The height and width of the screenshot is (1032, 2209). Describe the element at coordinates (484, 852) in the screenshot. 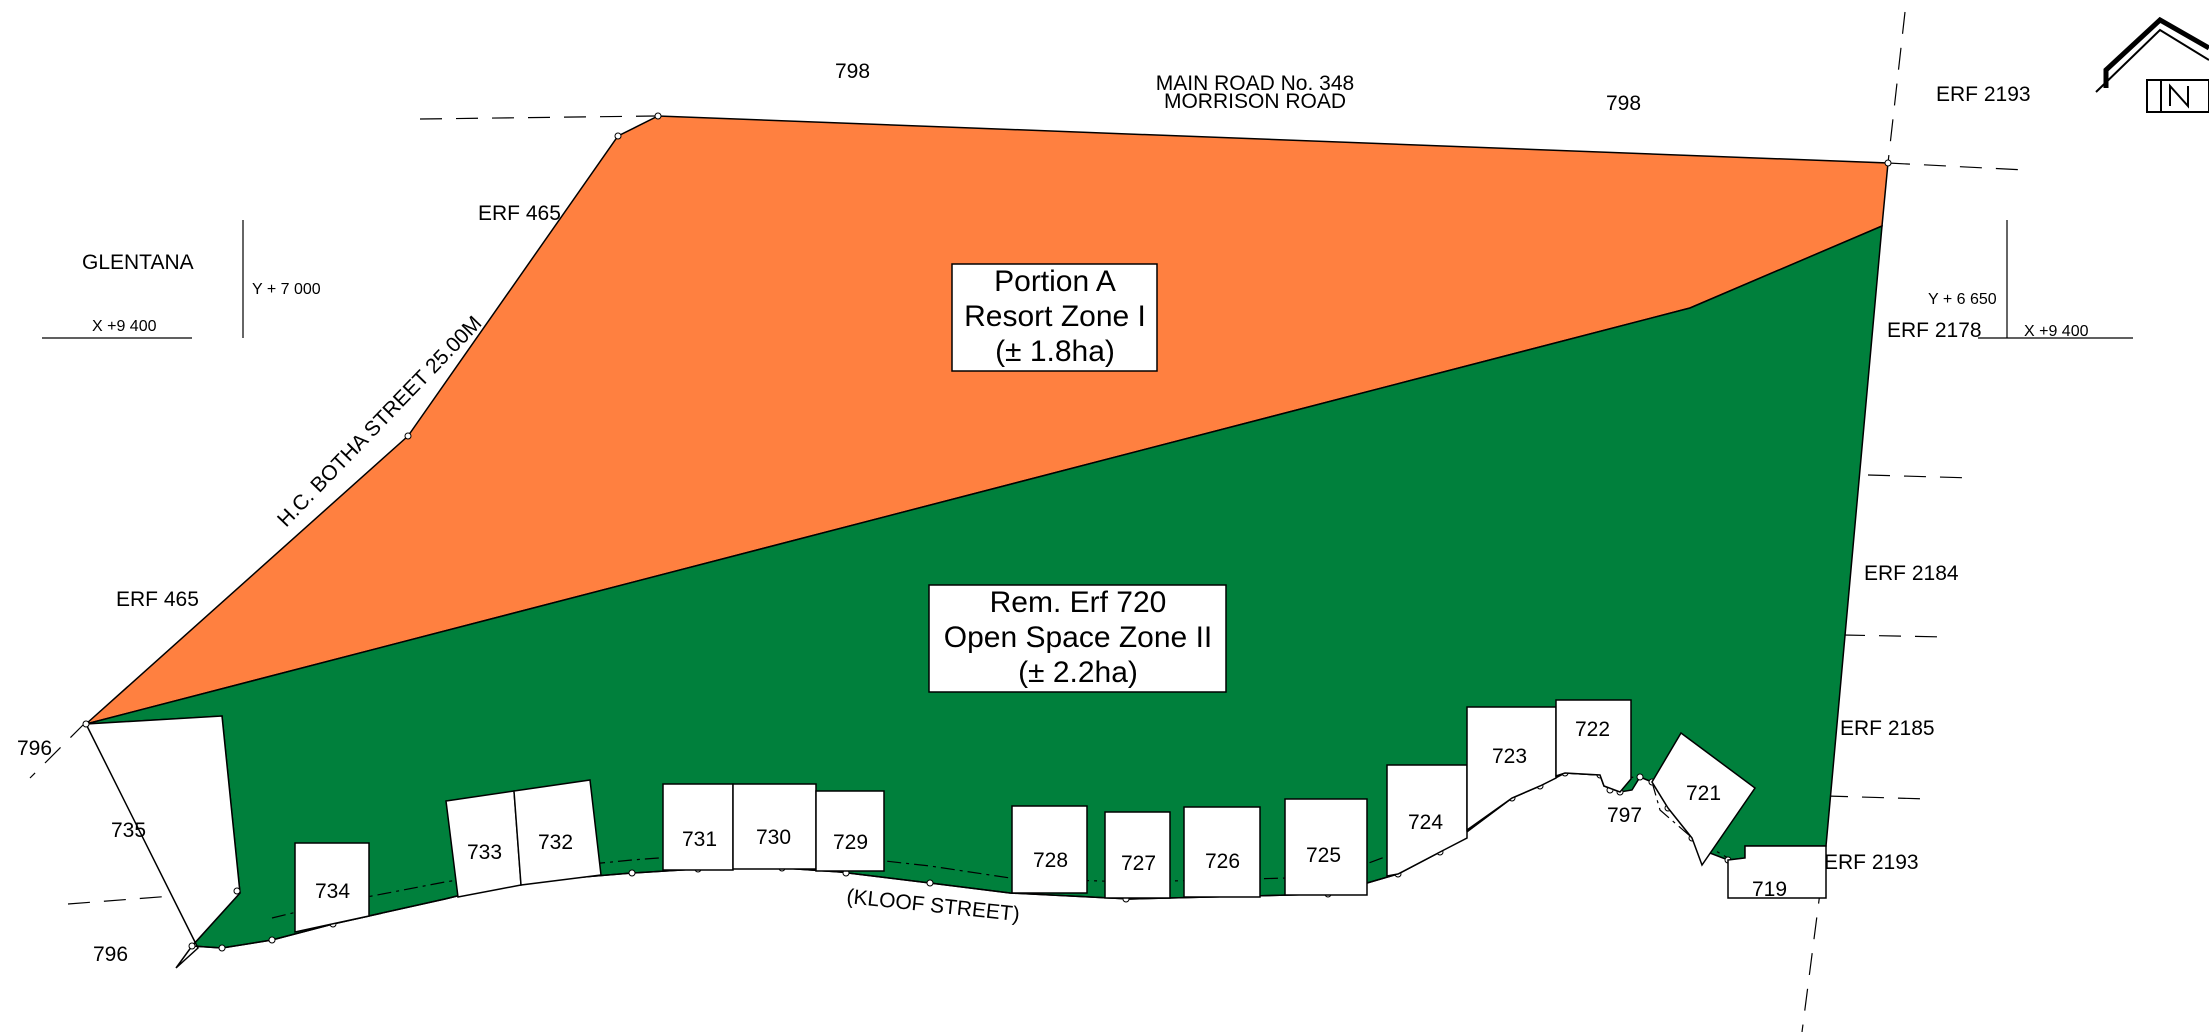

I see `plot-733-label: 733` at that location.